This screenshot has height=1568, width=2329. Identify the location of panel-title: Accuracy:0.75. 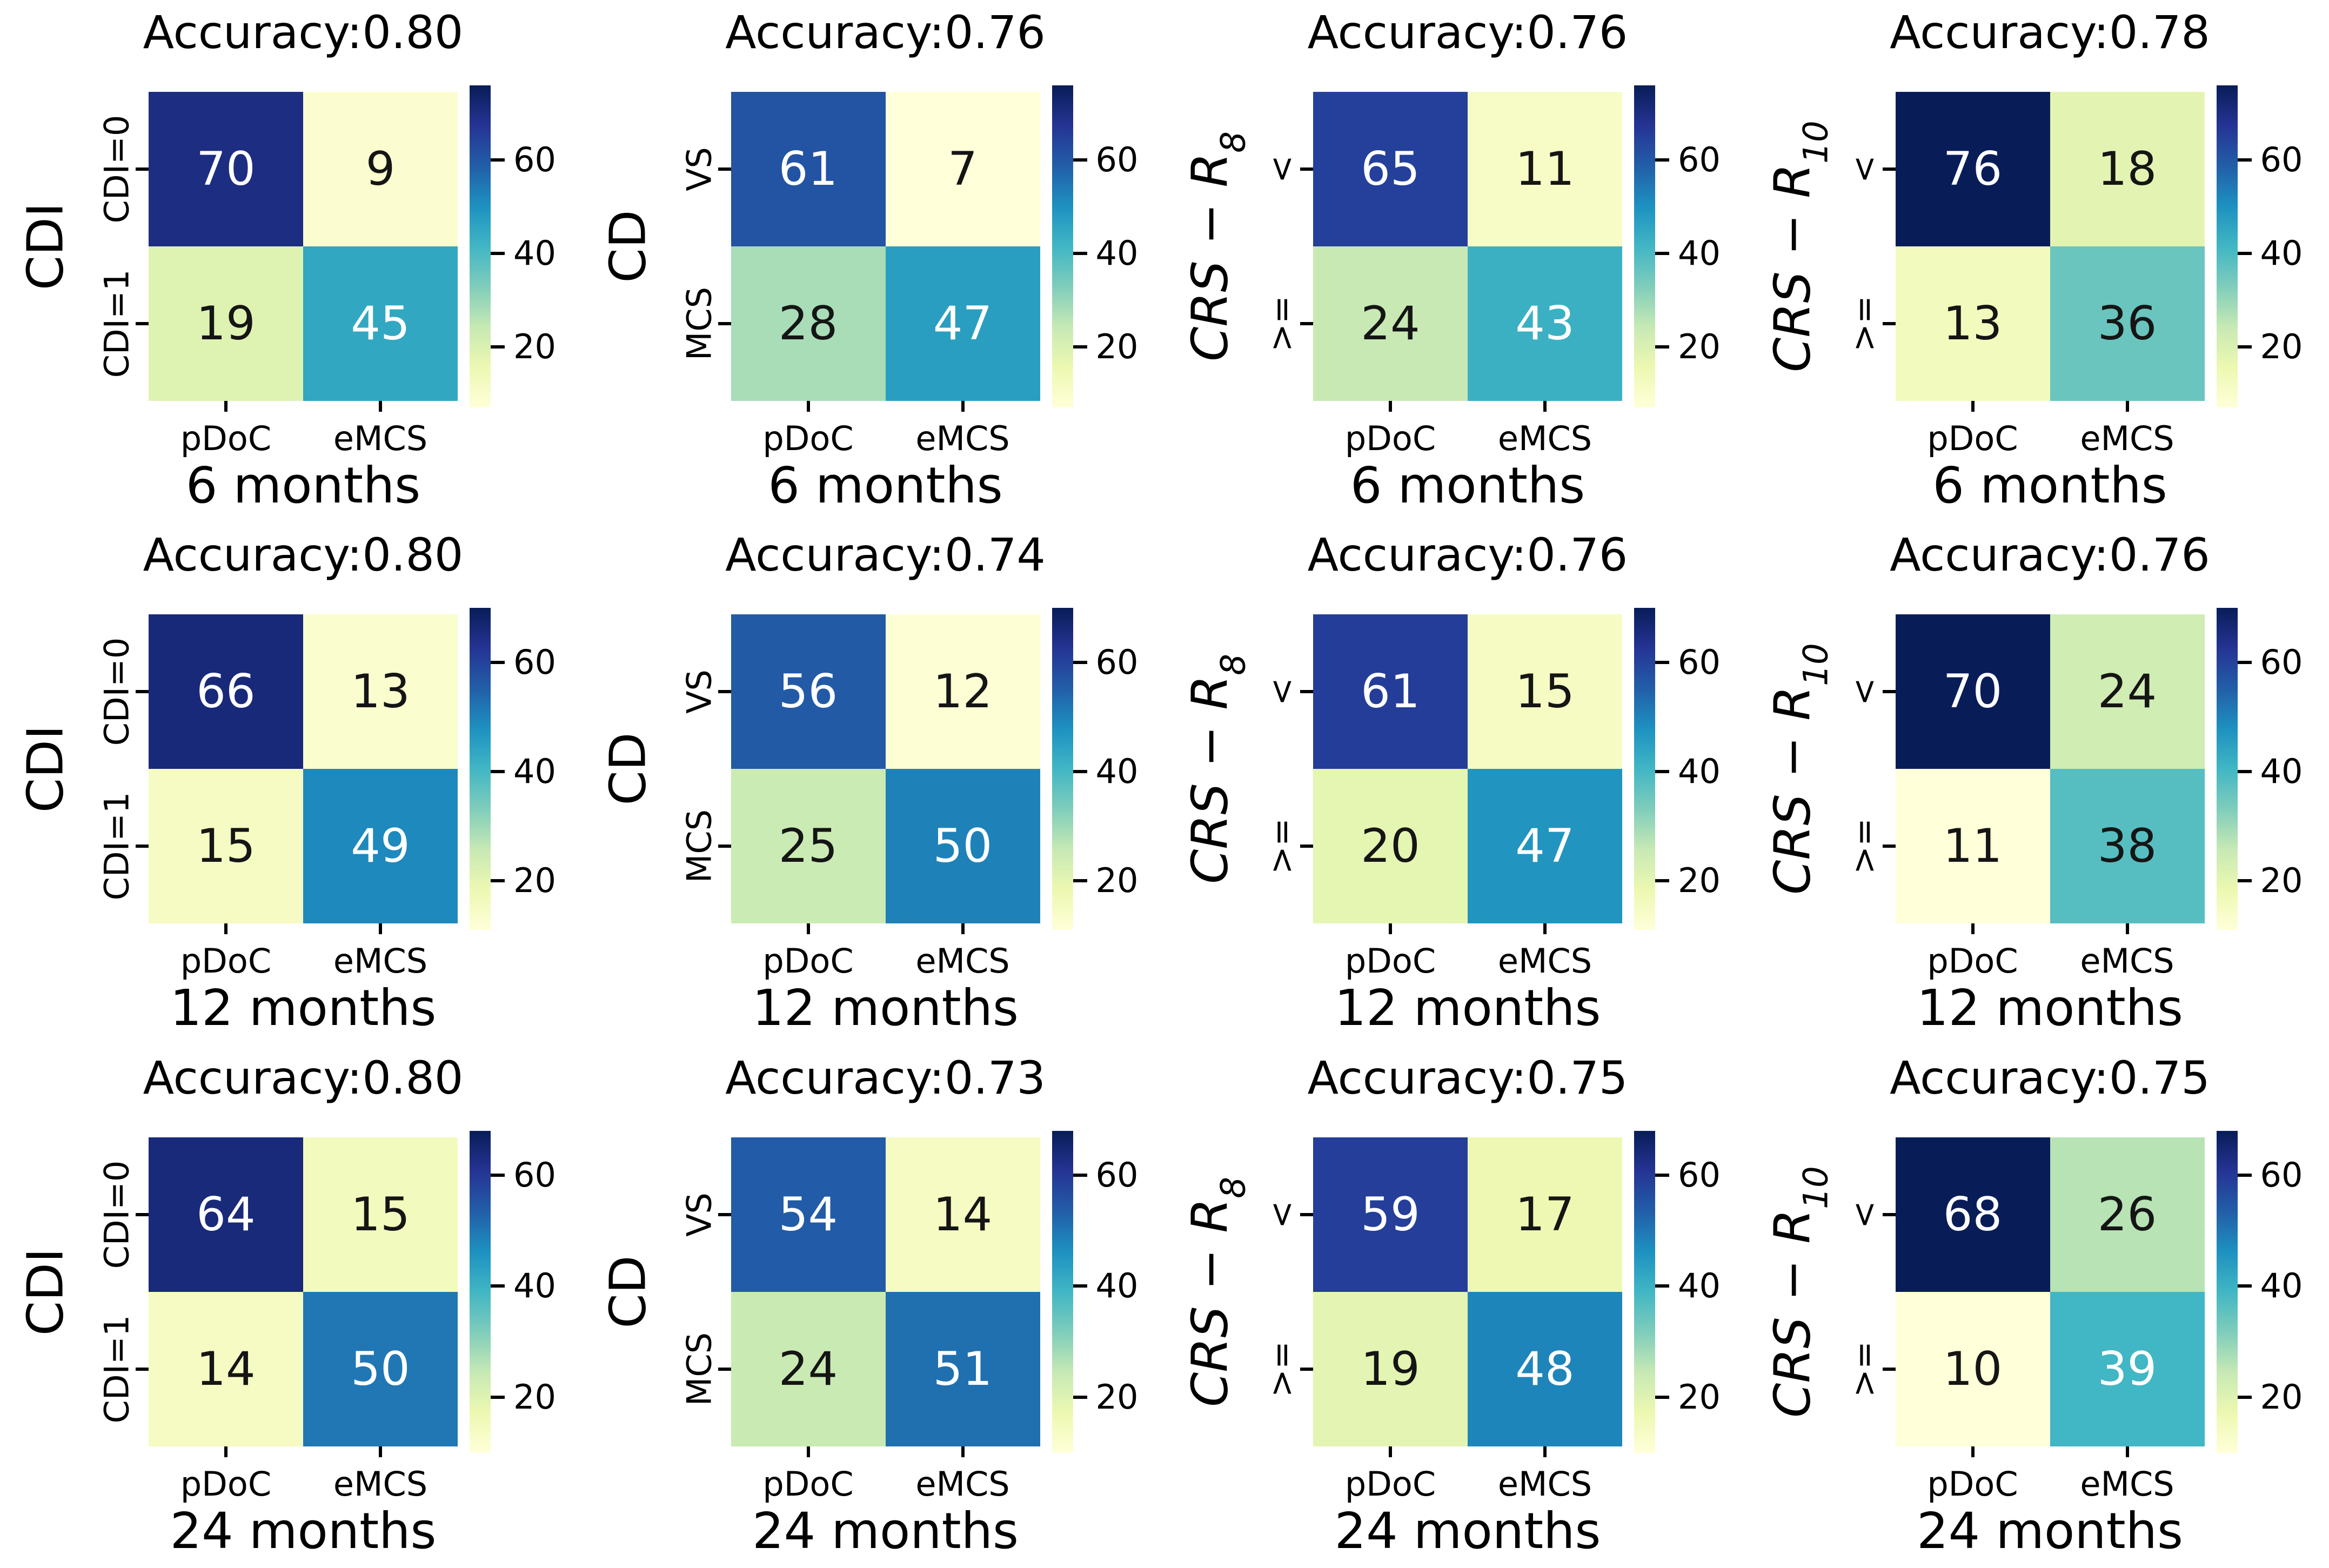
(2050, 1077).